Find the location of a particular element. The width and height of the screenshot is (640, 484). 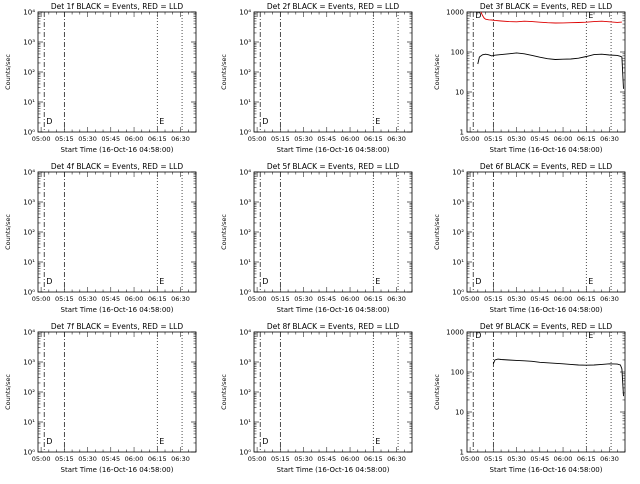

panel-7-y-tick-label: 10¹ is located at coordinates (29, 423).